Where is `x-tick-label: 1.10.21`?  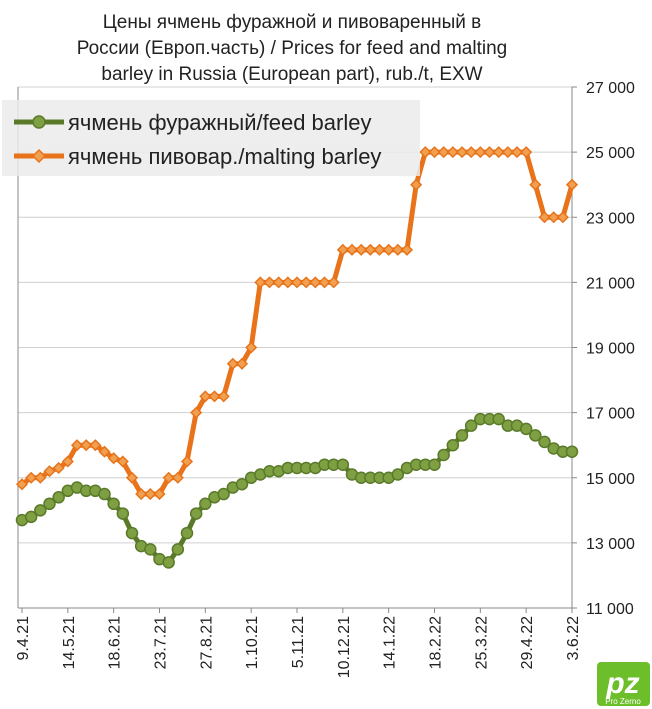
x-tick-label: 1.10.21 is located at coordinates (252, 642).